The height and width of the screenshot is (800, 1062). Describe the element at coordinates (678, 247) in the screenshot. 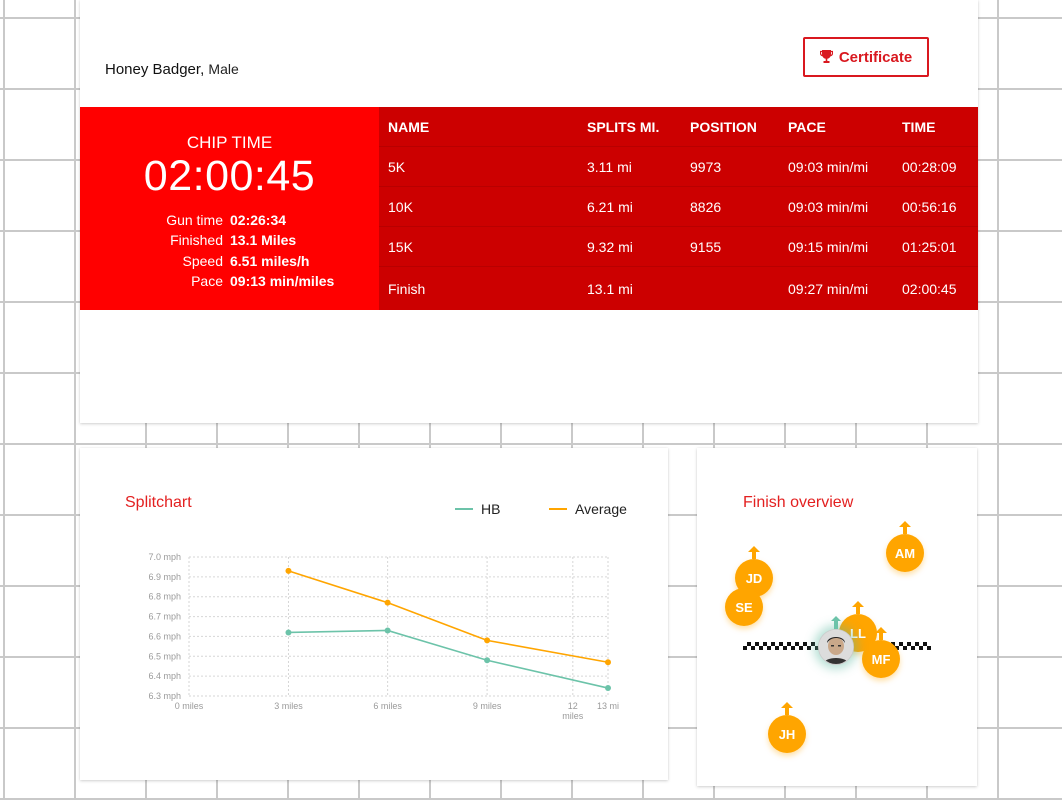

I see `table-row: 15K 9.32 mi 9155 09:15 min/mi 01:25:01` at that location.